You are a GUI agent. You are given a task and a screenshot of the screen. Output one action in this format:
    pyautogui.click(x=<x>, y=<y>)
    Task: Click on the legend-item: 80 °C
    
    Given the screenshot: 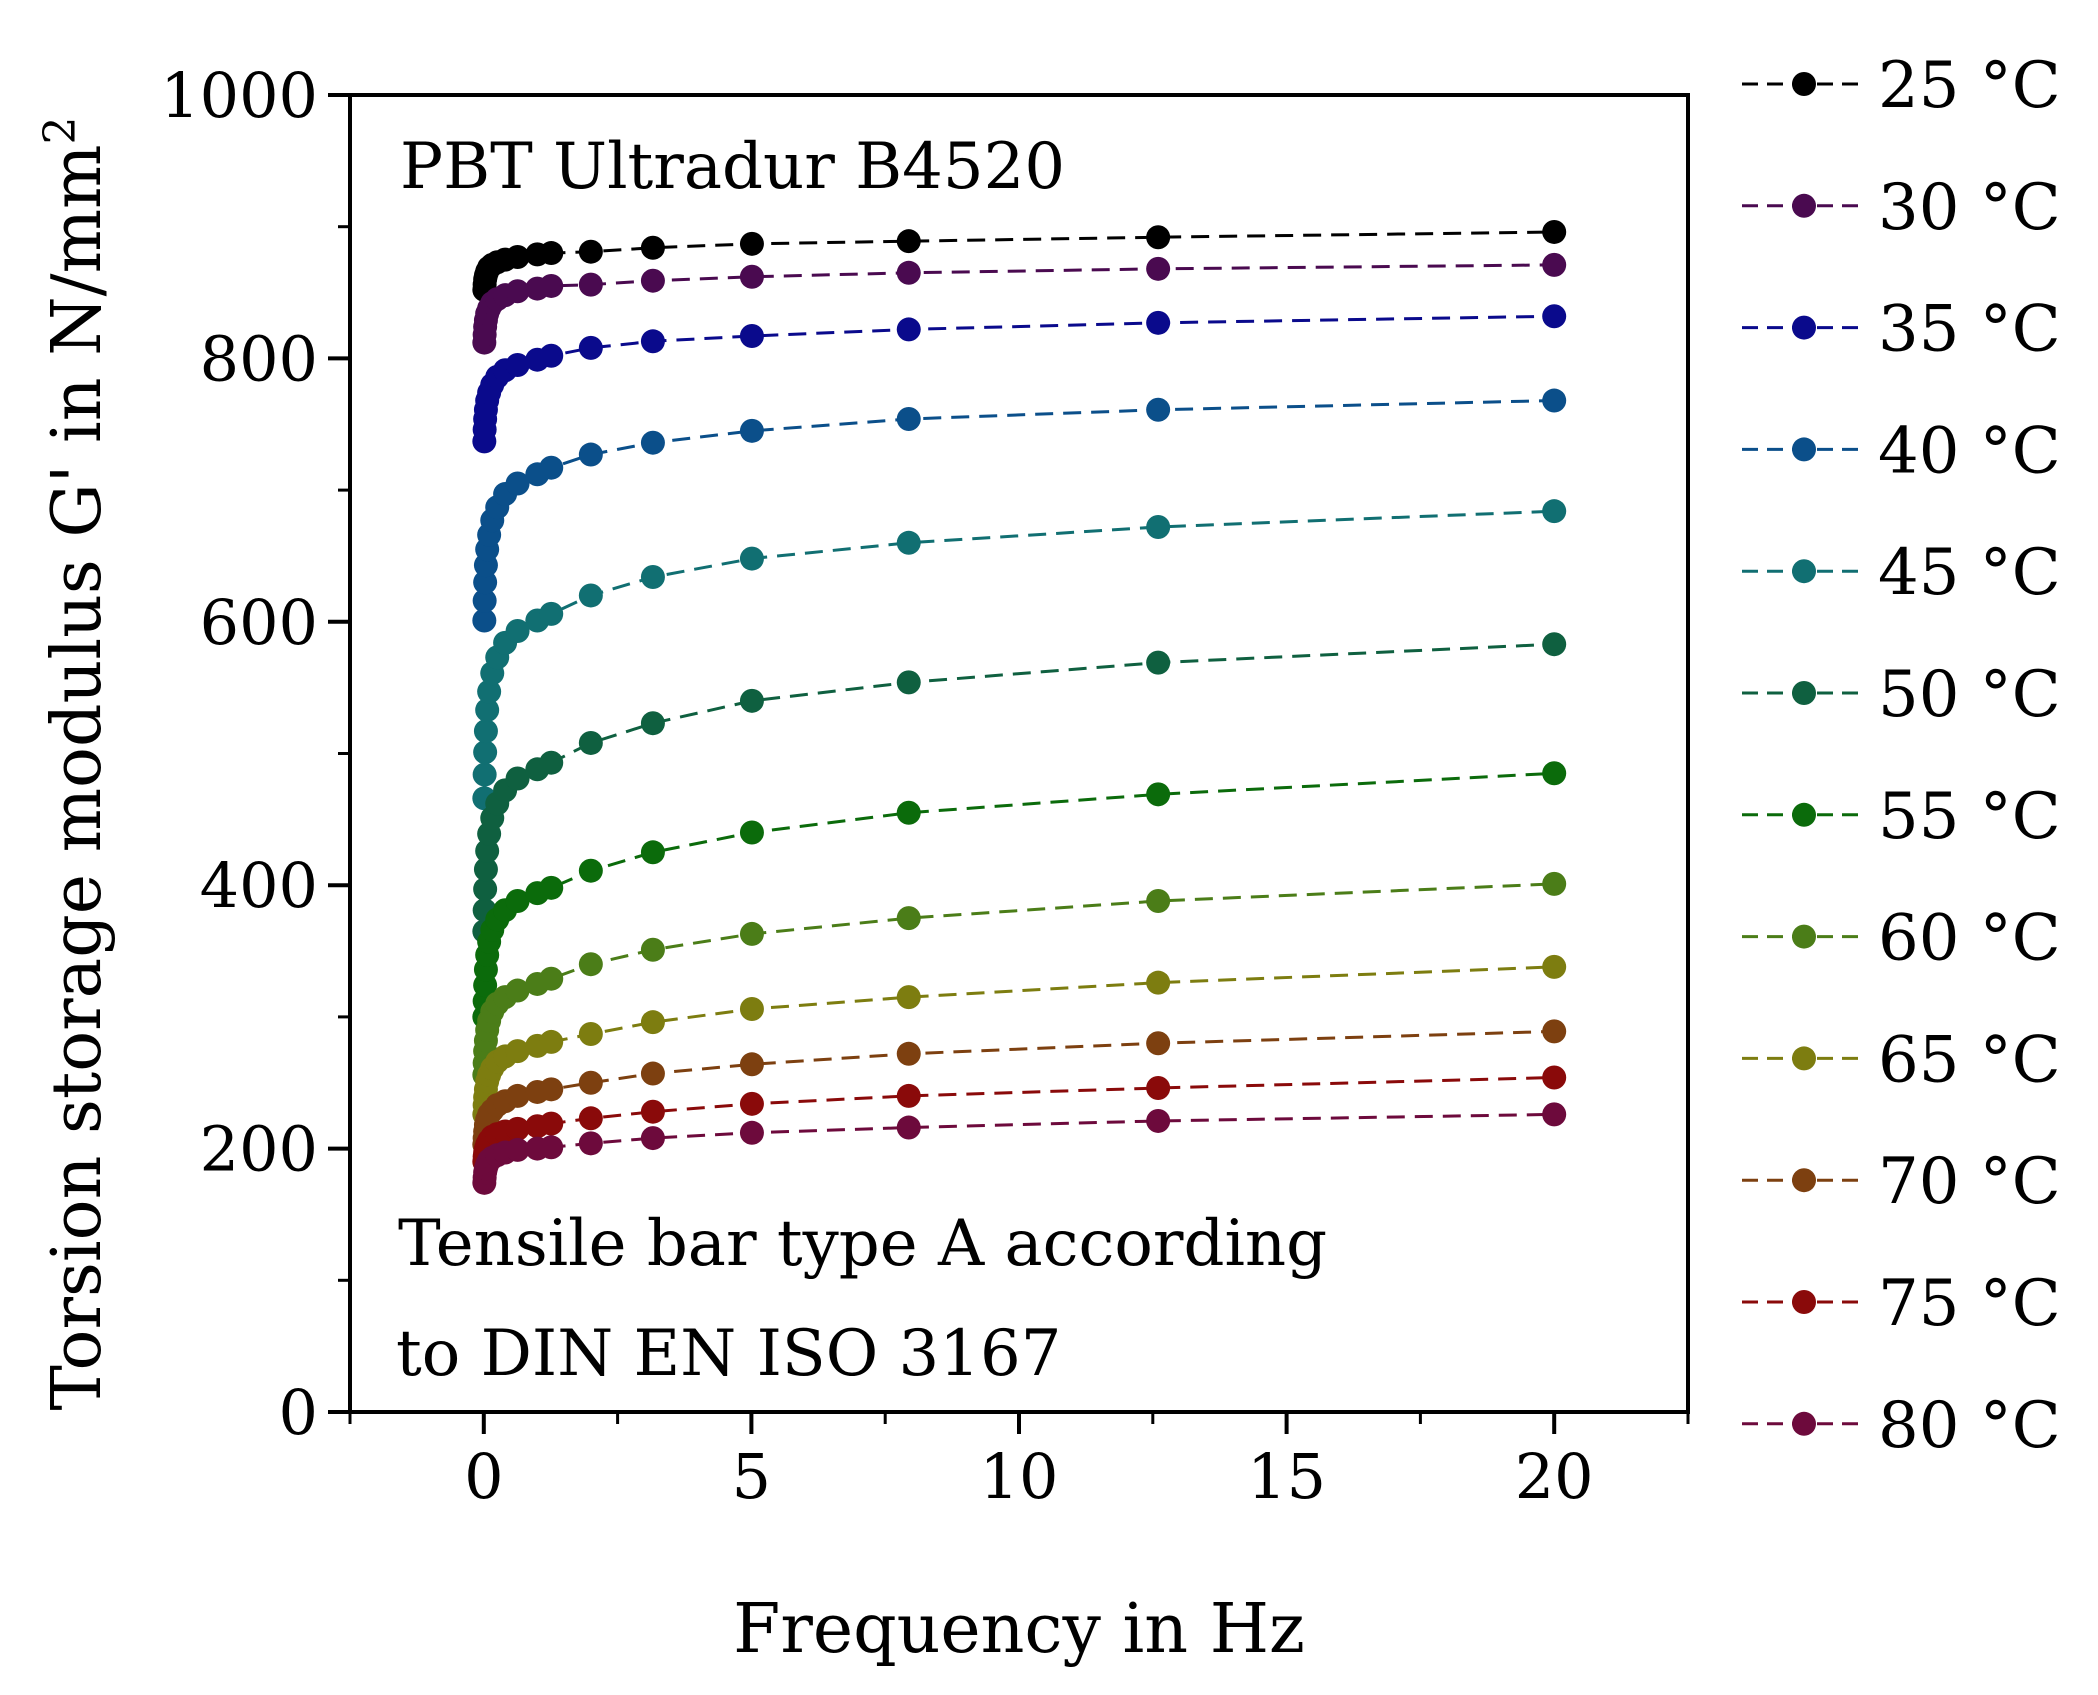 What is the action you would take?
    pyautogui.click(x=1901, y=1426)
    